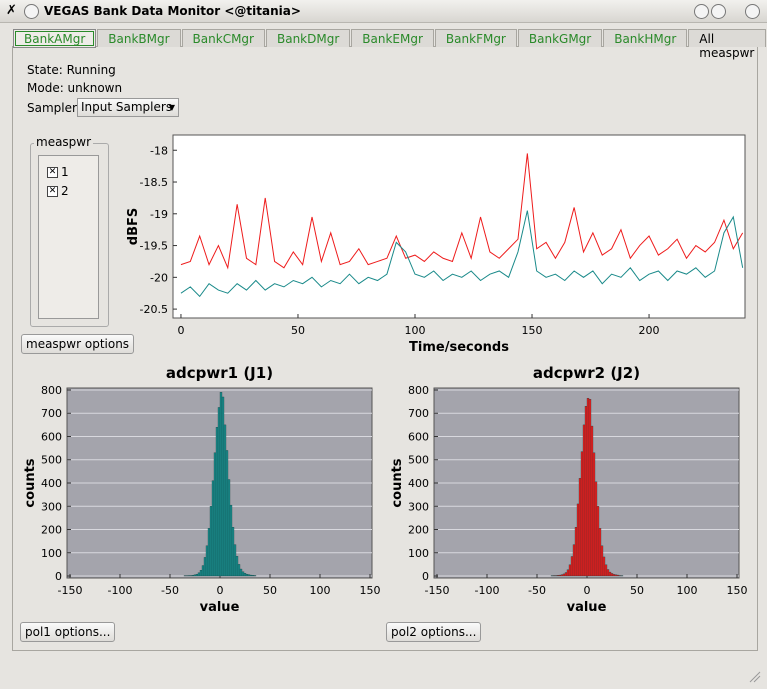  I want to click on state-label: State: Running, so click(71, 70).